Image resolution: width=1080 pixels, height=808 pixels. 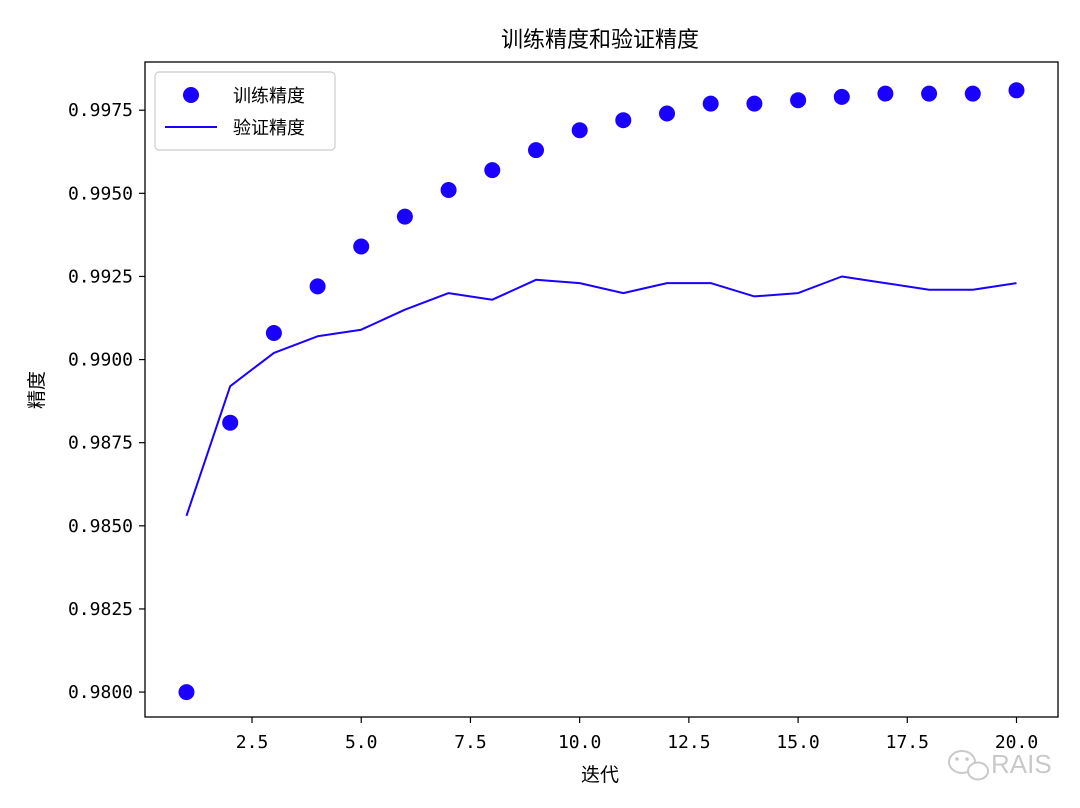 I want to click on y-axis-label: 精度, so click(x=37, y=390).